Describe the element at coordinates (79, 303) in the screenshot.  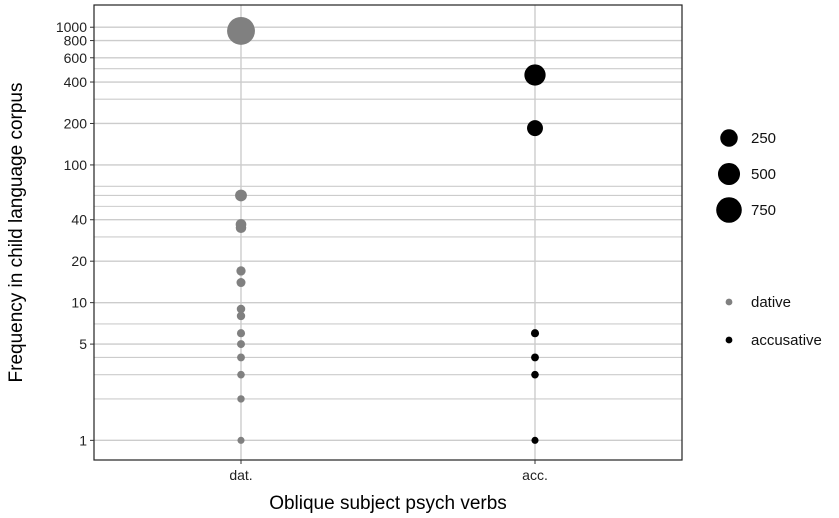
I see `y-tick-label: 10` at that location.